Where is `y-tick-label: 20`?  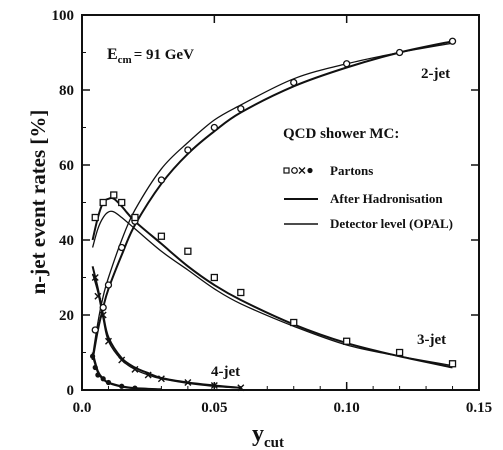
y-tick-label: 20 is located at coordinates (66, 316).